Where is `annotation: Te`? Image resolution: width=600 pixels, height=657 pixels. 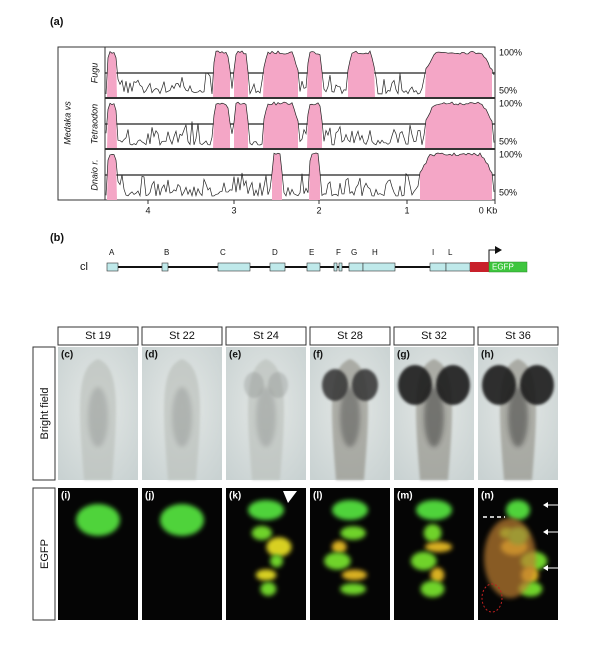
annotation: Te is located at coordinates (566, 504).